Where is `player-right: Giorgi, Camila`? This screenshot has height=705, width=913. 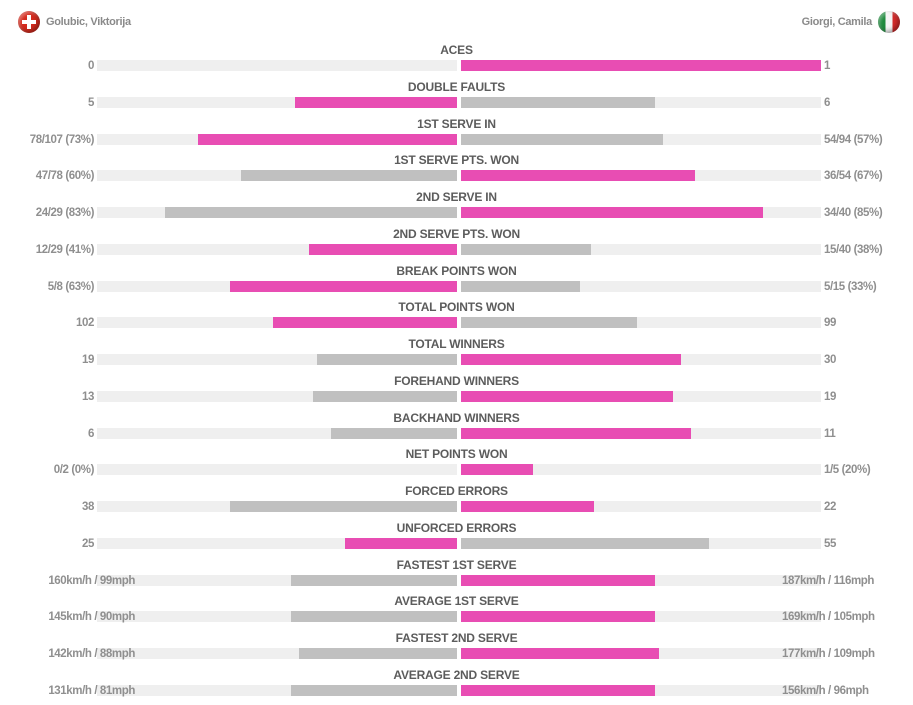 player-right: Giorgi, Camila is located at coordinates (851, 22).